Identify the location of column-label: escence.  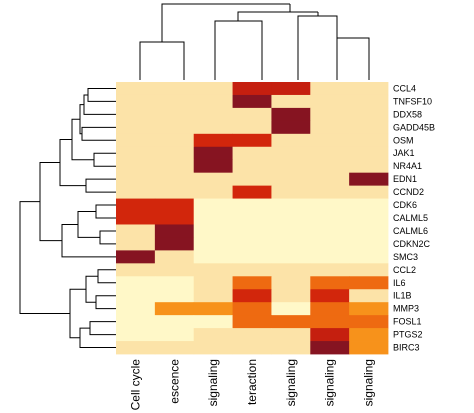
(174, 381).